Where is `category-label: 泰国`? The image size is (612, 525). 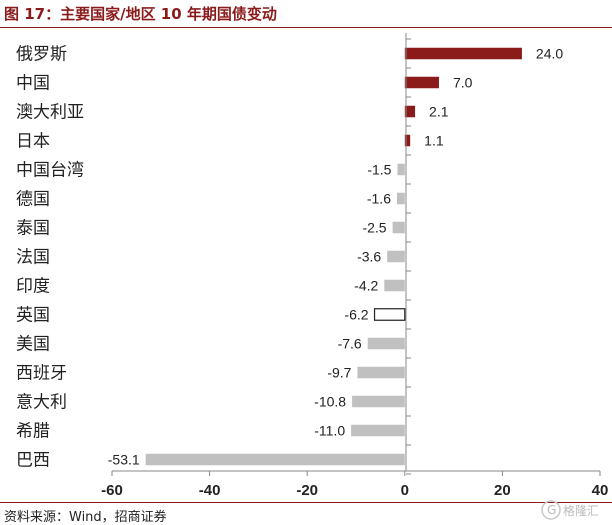 category-label: 泰国 is located at coordinates (33, 229).